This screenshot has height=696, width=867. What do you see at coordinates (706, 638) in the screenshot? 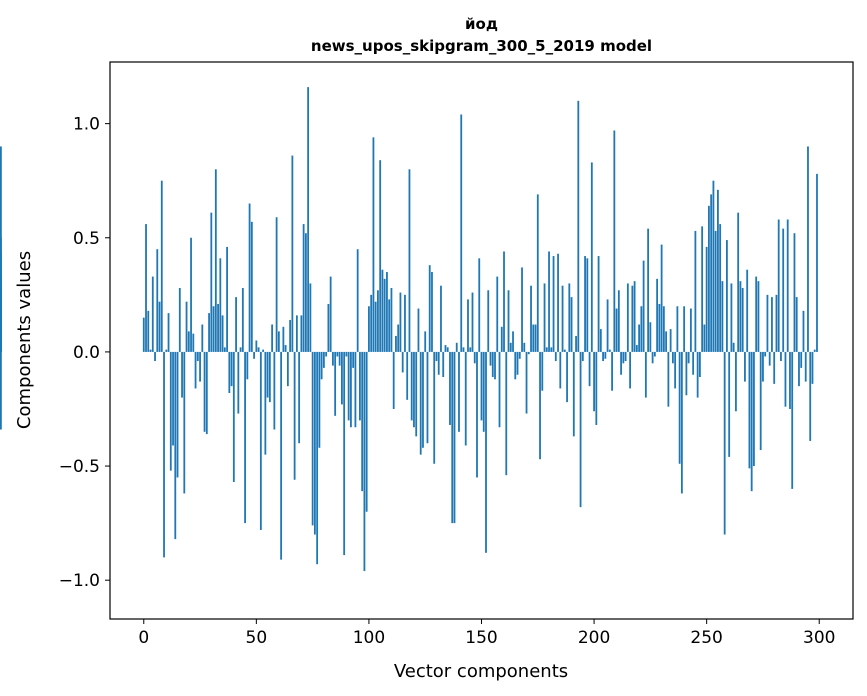
I see `x-tick-label: 250` at bounding box center [706, 638].